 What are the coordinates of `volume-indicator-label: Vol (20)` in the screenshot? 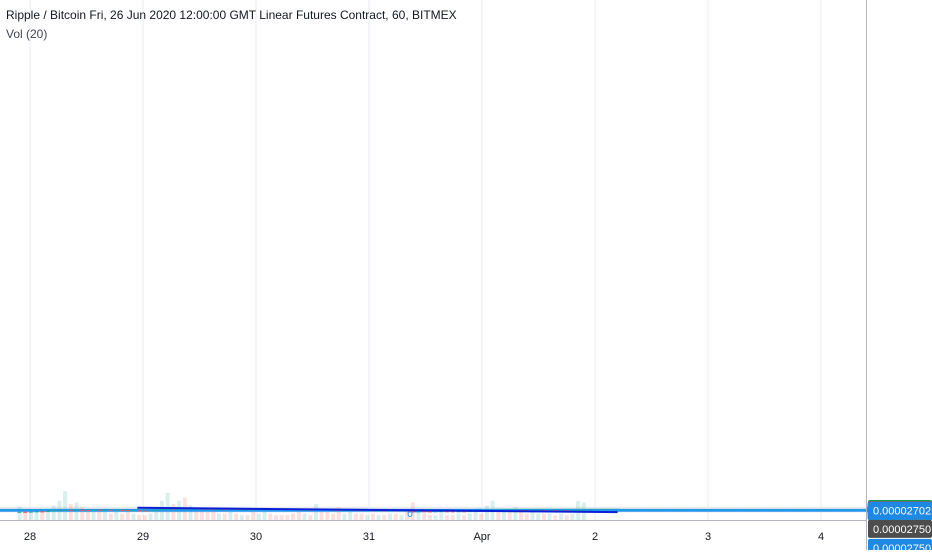 It's located at (26, 34).